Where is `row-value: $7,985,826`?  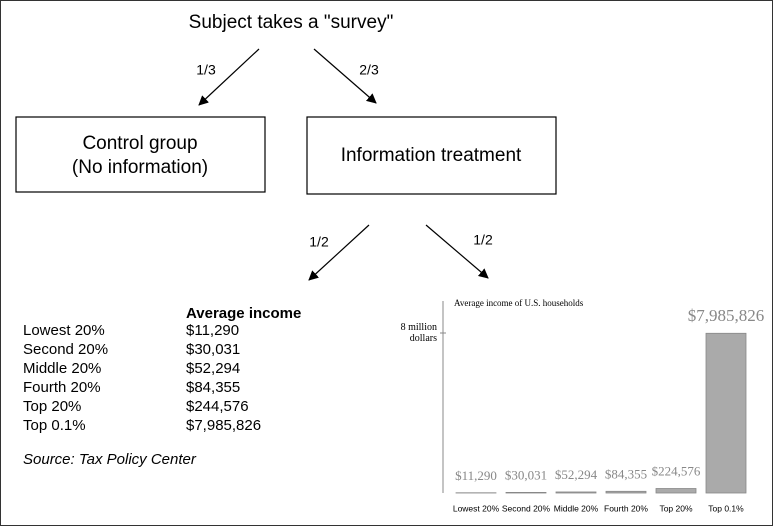
row-value: $7,985,826 is located at coordinates (223, 425).